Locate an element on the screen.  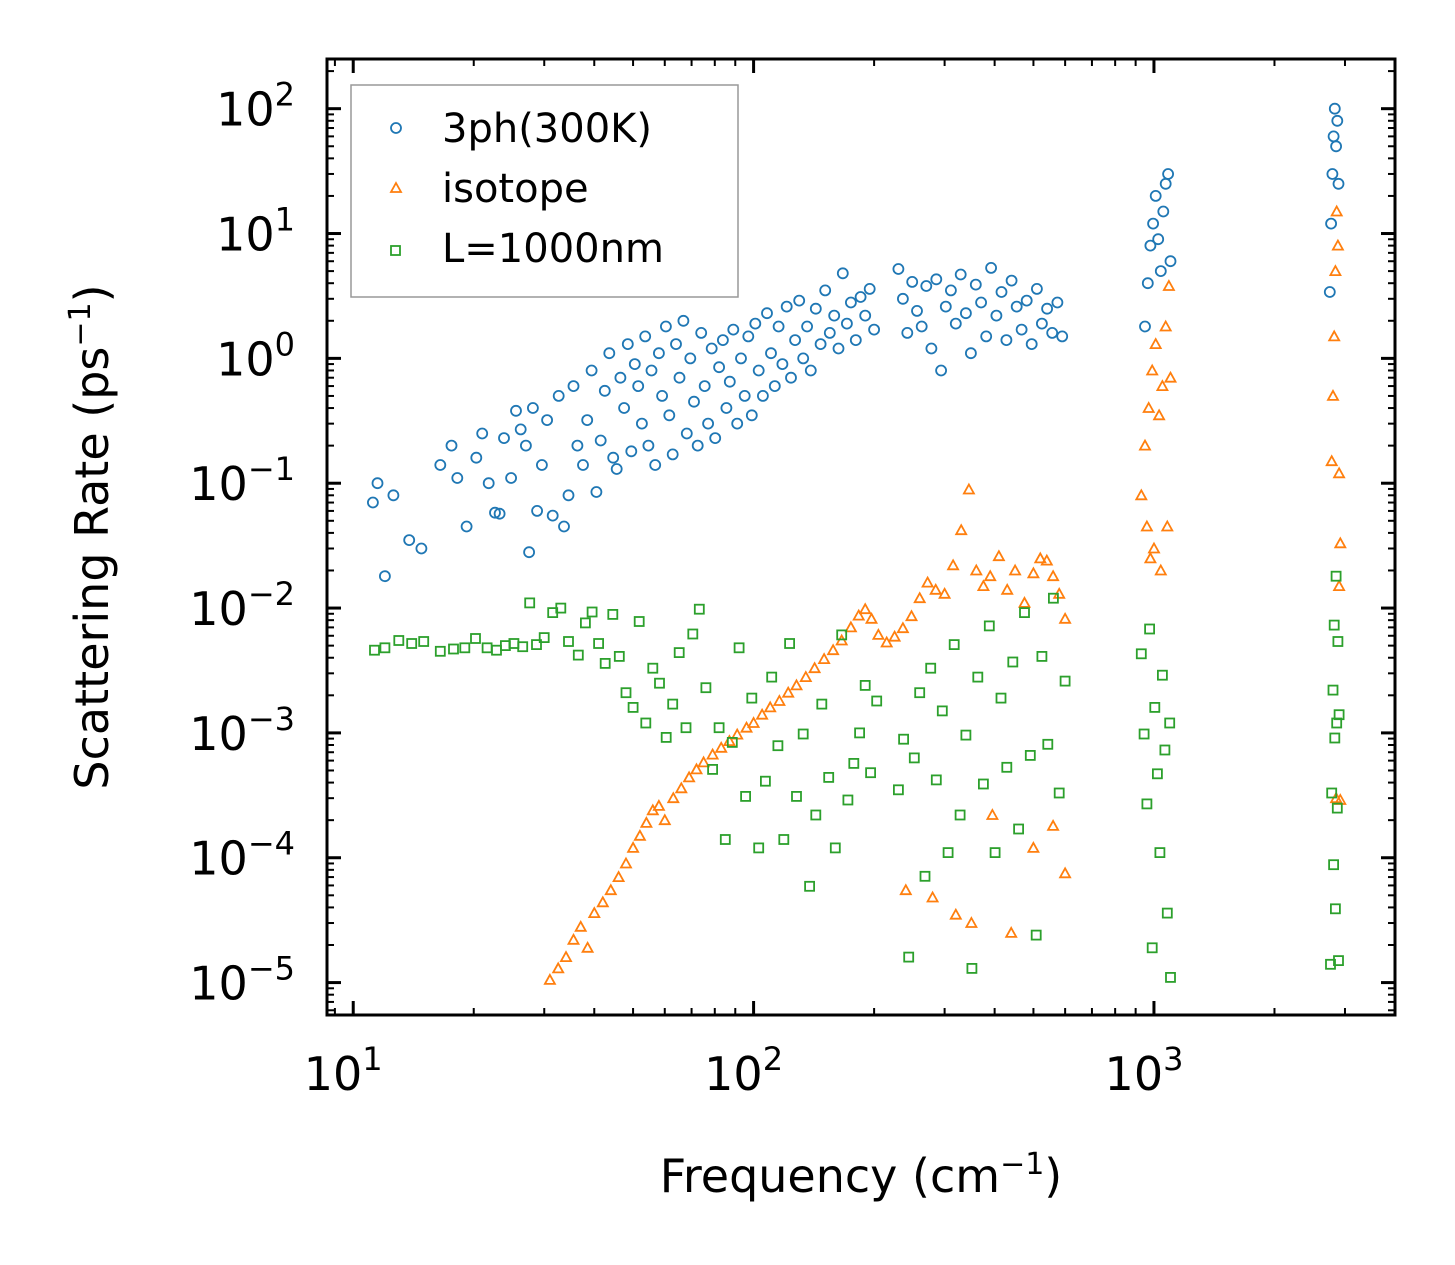
y-tick-label-1: 10⁻⁴ is located at coordinates (242, 855).